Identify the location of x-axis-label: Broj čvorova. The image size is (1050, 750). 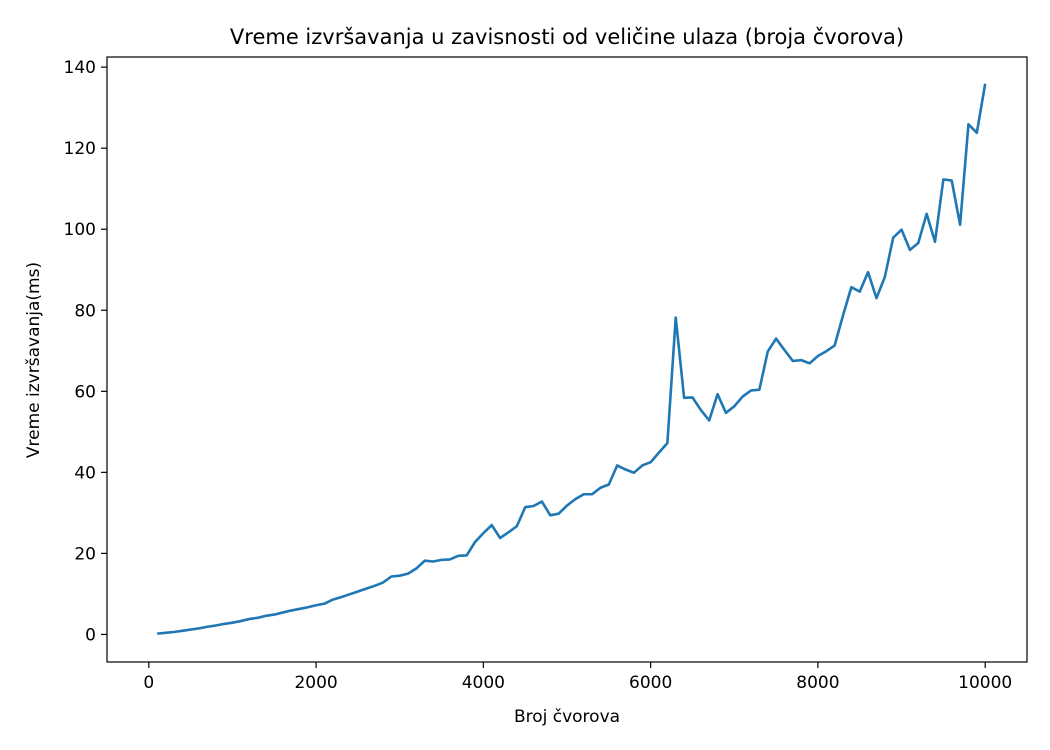
(567, 717).